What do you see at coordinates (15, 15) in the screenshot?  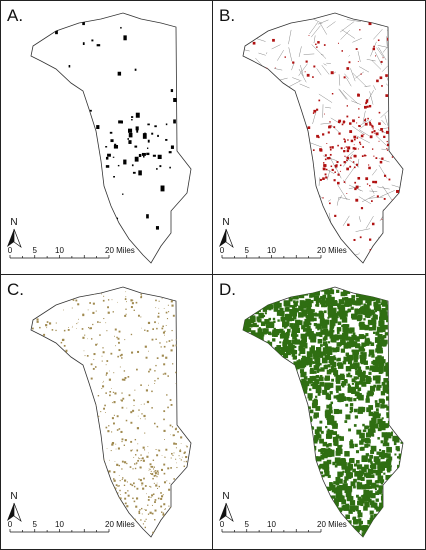 I see `panel-label-a: A.` at bounding box center [15, 15].